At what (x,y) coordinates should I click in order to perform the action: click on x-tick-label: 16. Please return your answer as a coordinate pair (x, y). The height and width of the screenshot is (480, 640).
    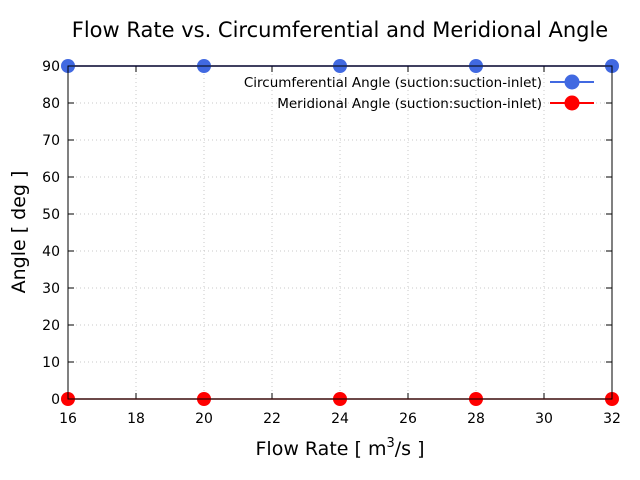
    Looking at the image, I should click on (68, 419).